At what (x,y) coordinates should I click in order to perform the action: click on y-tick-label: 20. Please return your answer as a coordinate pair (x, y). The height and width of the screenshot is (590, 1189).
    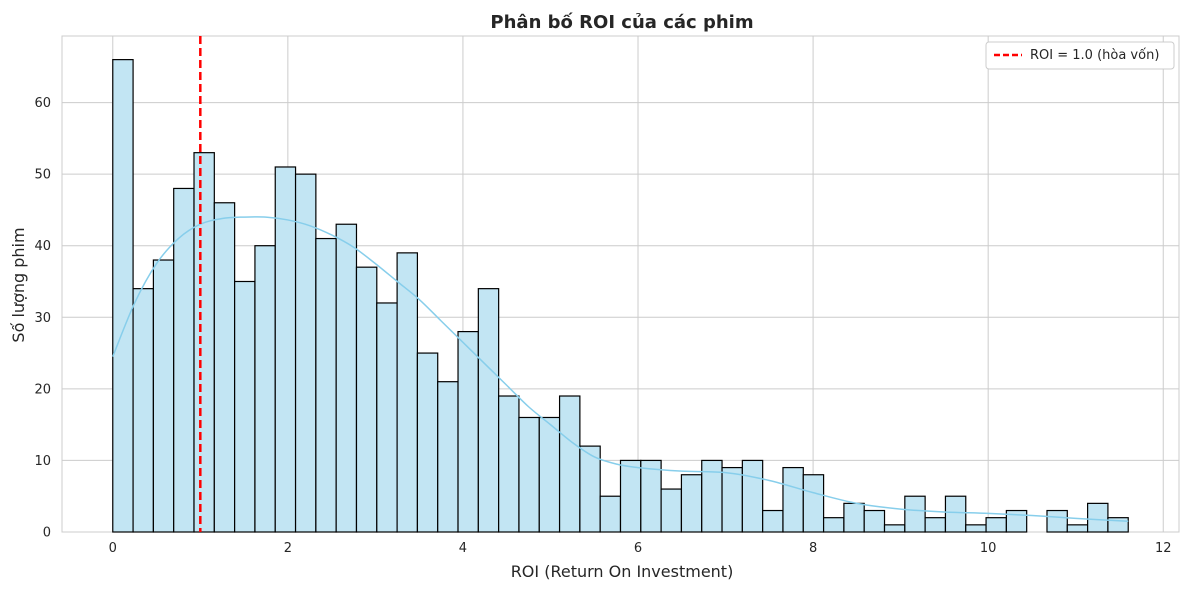
    Looking at the image, I should click on (42, 389).